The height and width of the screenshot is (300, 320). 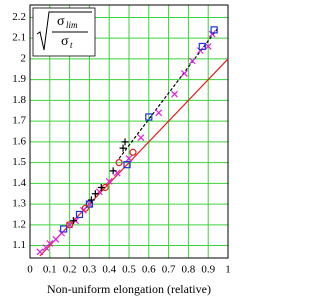 What do you see at coordinates (19, 121) in the screenshot?
I see `y-tick-label: 1.7` at bounding box center [19, 121].